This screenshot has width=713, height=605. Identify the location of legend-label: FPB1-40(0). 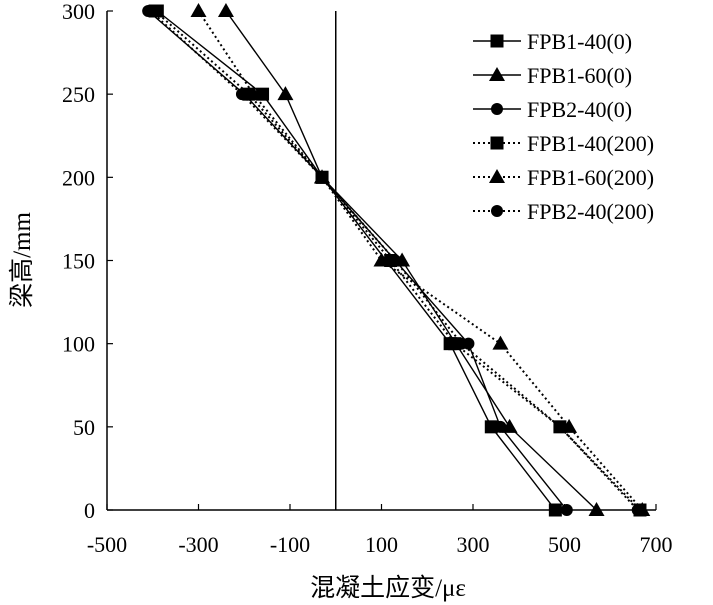
(579, 41).